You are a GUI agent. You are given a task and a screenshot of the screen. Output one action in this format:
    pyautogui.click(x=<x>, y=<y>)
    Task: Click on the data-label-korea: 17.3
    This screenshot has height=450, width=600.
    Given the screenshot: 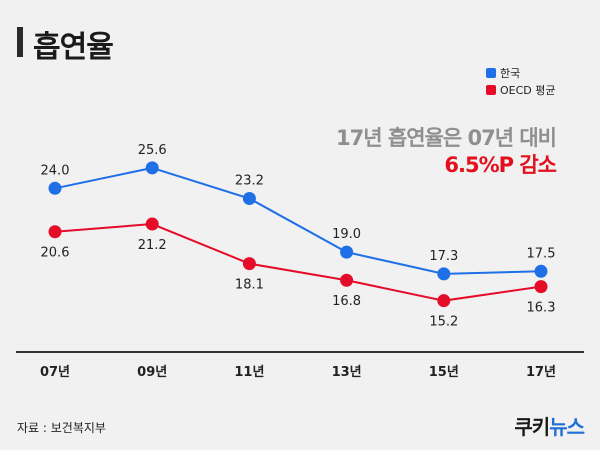 What is the action you would take?
    pyautogui.click(x=443, y=256)
    